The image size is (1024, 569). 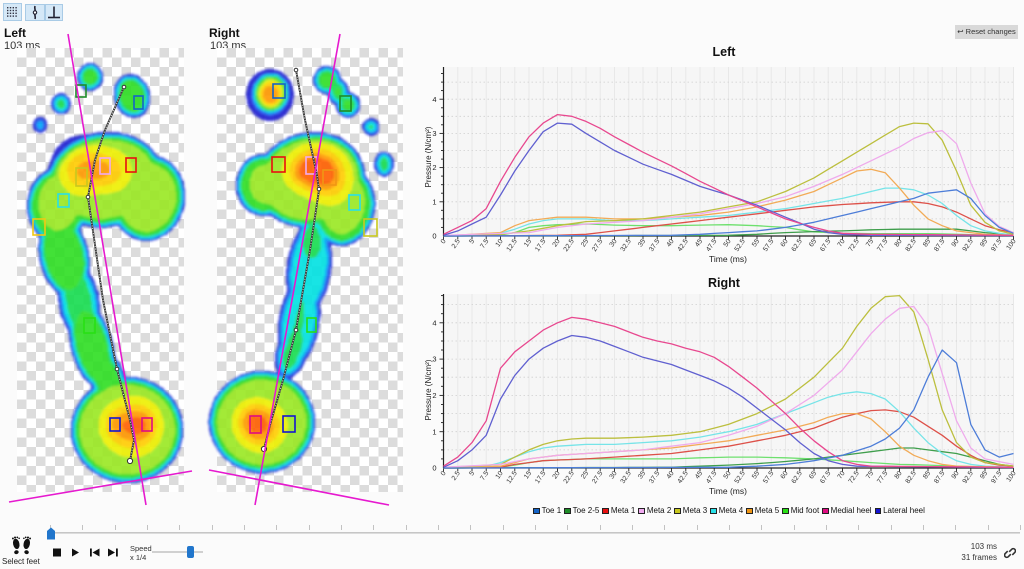 I want to click on svg-text: Left, so click(x=725, y=52).